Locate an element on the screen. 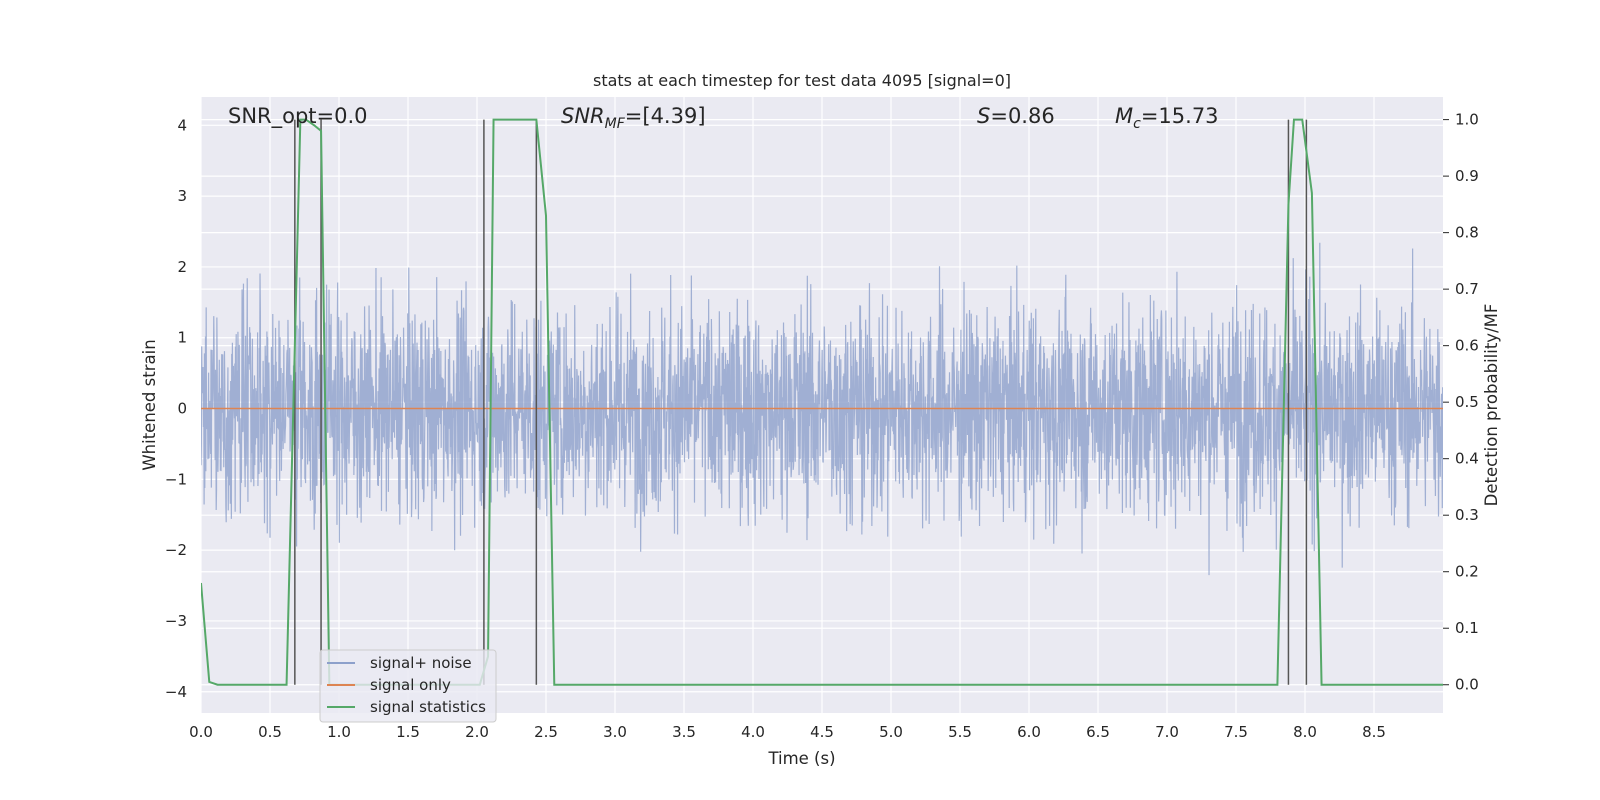 The width and height of the screenshot is (1600, 800). right-y-tick-label: 0.6 is located at coordinates (1467, 346).